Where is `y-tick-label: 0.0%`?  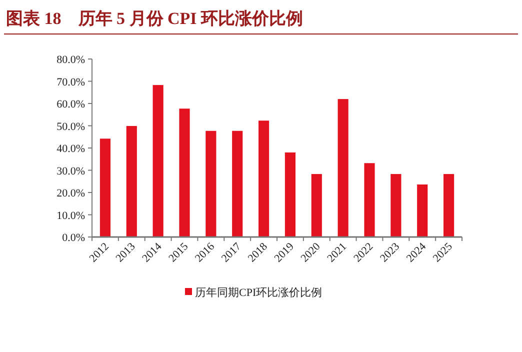
y-tick-label: 0.0% is located at coordinates (73, 238).